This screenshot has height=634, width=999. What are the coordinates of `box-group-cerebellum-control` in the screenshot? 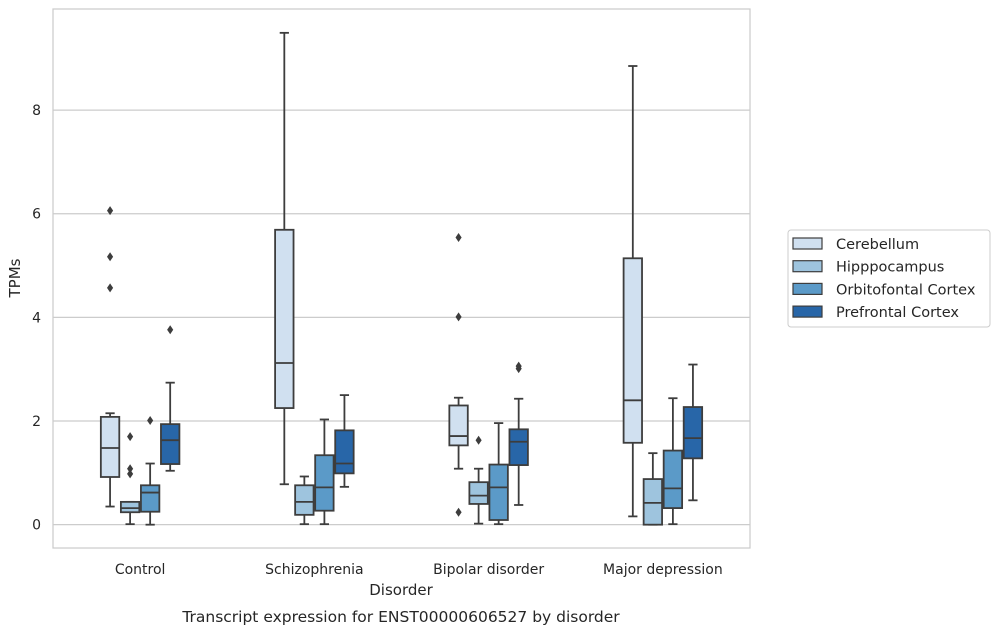 It's located at (110, 357).